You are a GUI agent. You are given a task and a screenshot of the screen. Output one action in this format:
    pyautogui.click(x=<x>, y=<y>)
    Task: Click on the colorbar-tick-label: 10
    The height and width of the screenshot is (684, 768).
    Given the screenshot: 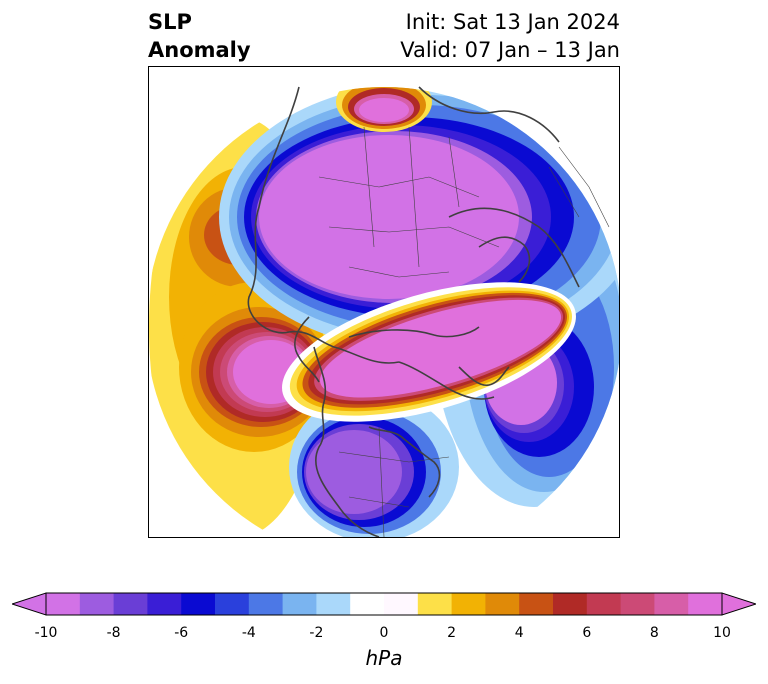 What is the action you would take?
    pyautogui.click(x=722, y=633)
    